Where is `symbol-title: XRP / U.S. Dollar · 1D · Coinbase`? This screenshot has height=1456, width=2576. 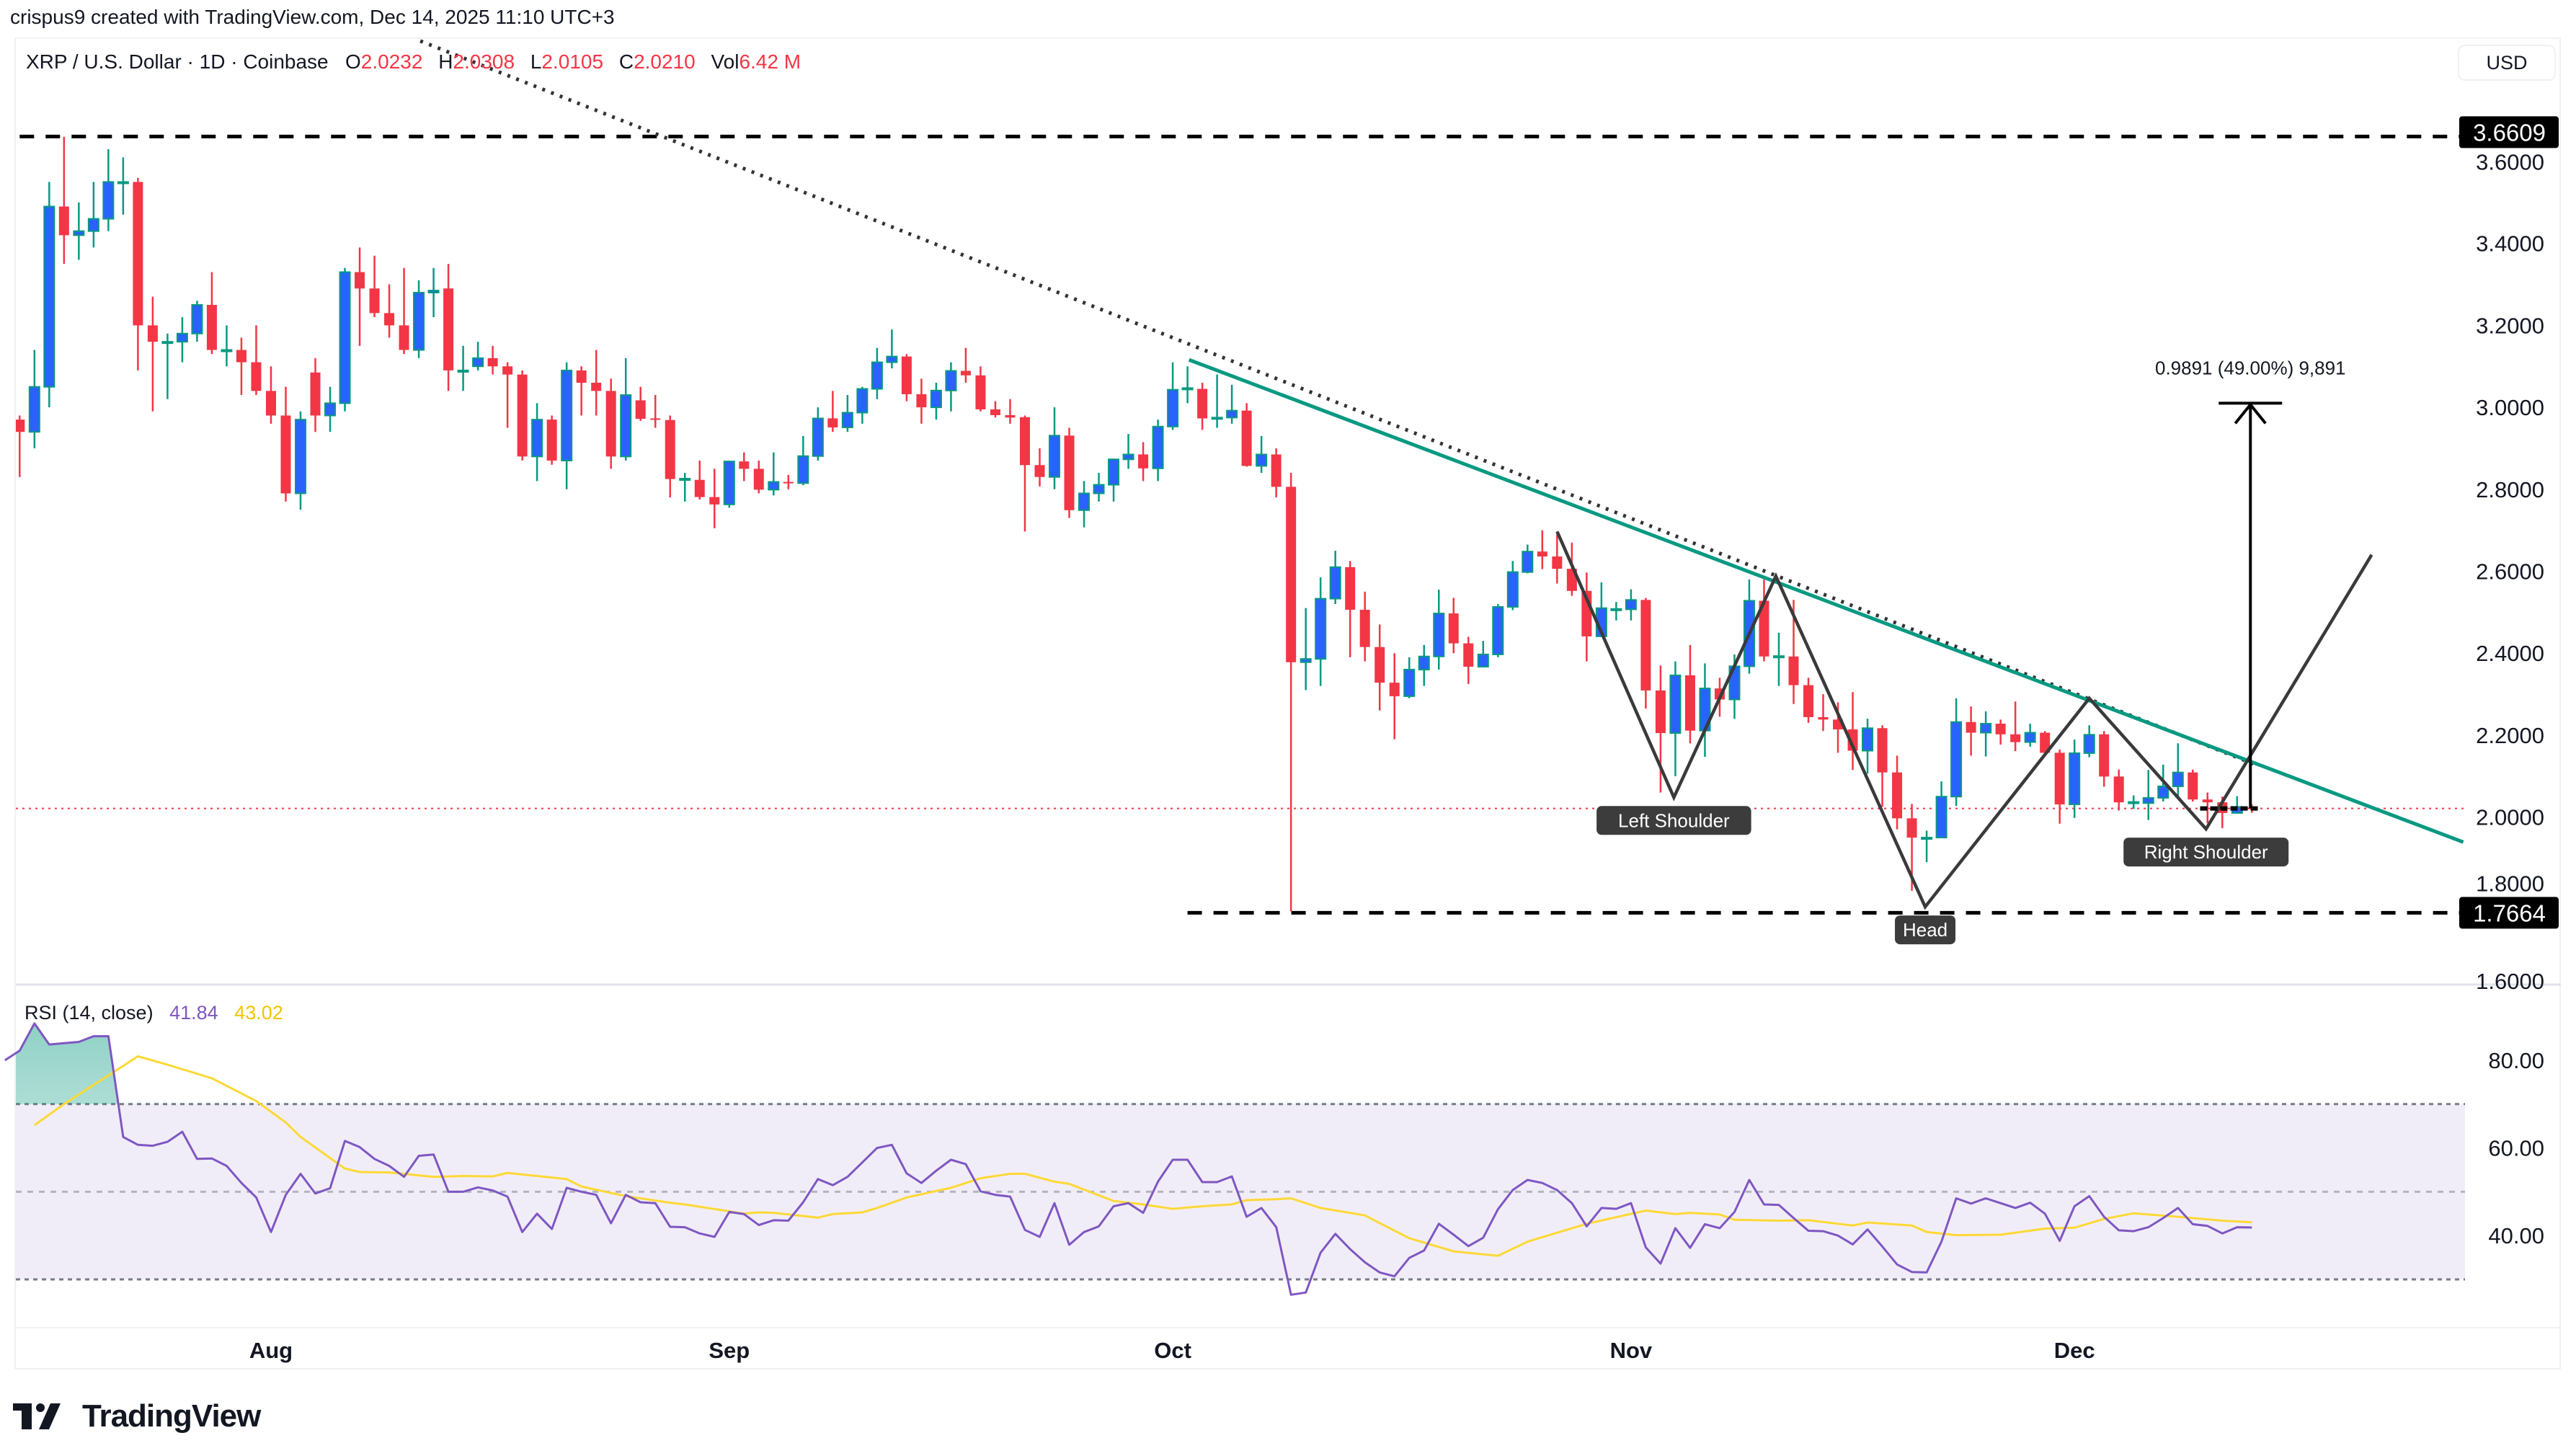 symbol-title: XRP / U.S. Dollar · 1D · Coinbase is located at coordinates (177, 61).